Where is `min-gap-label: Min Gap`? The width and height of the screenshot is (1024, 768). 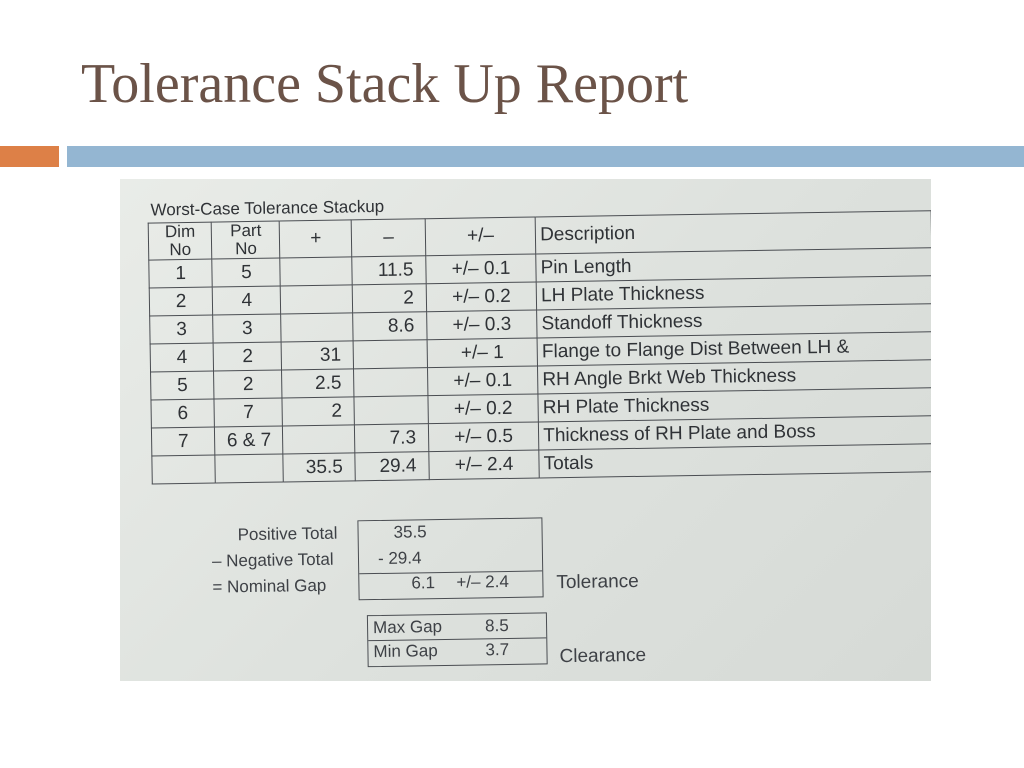 min-gap-label: Min Gap is located at coordinates (405, 651).